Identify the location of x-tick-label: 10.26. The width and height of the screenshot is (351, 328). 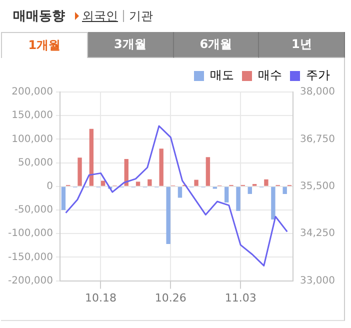
(170, 297).